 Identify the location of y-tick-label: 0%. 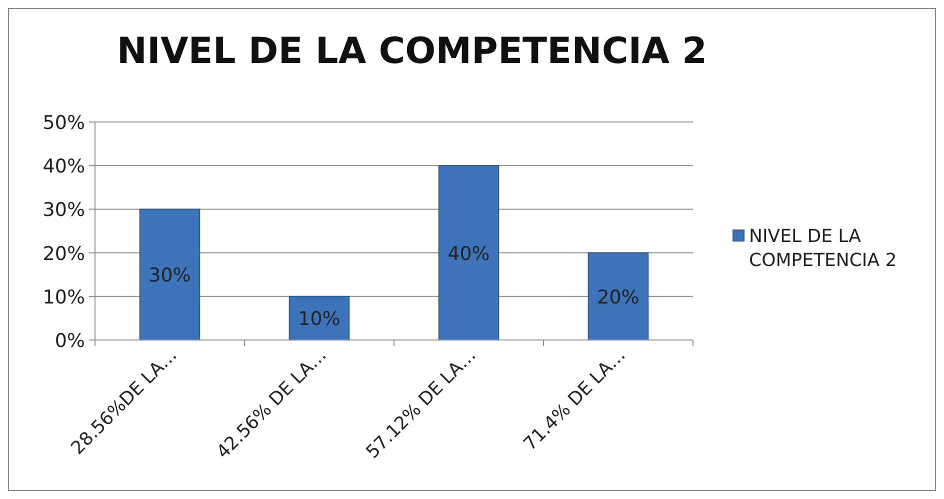
(69, 341).